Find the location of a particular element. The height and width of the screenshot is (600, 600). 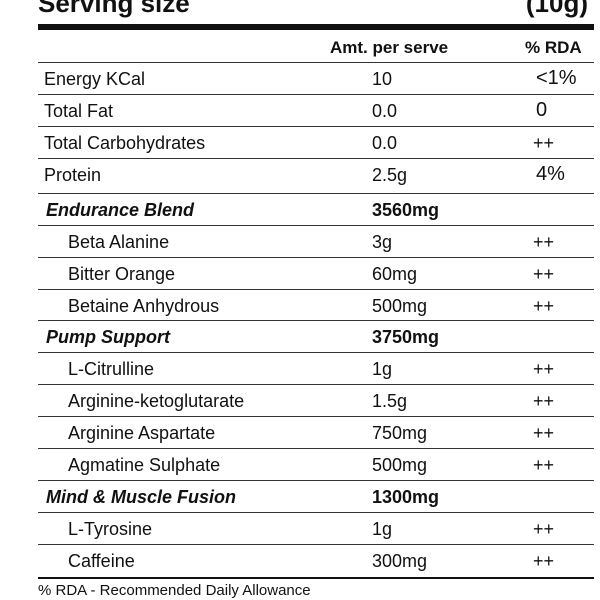

nutrient-name: Total Fat is located at coordinates (79, 111).